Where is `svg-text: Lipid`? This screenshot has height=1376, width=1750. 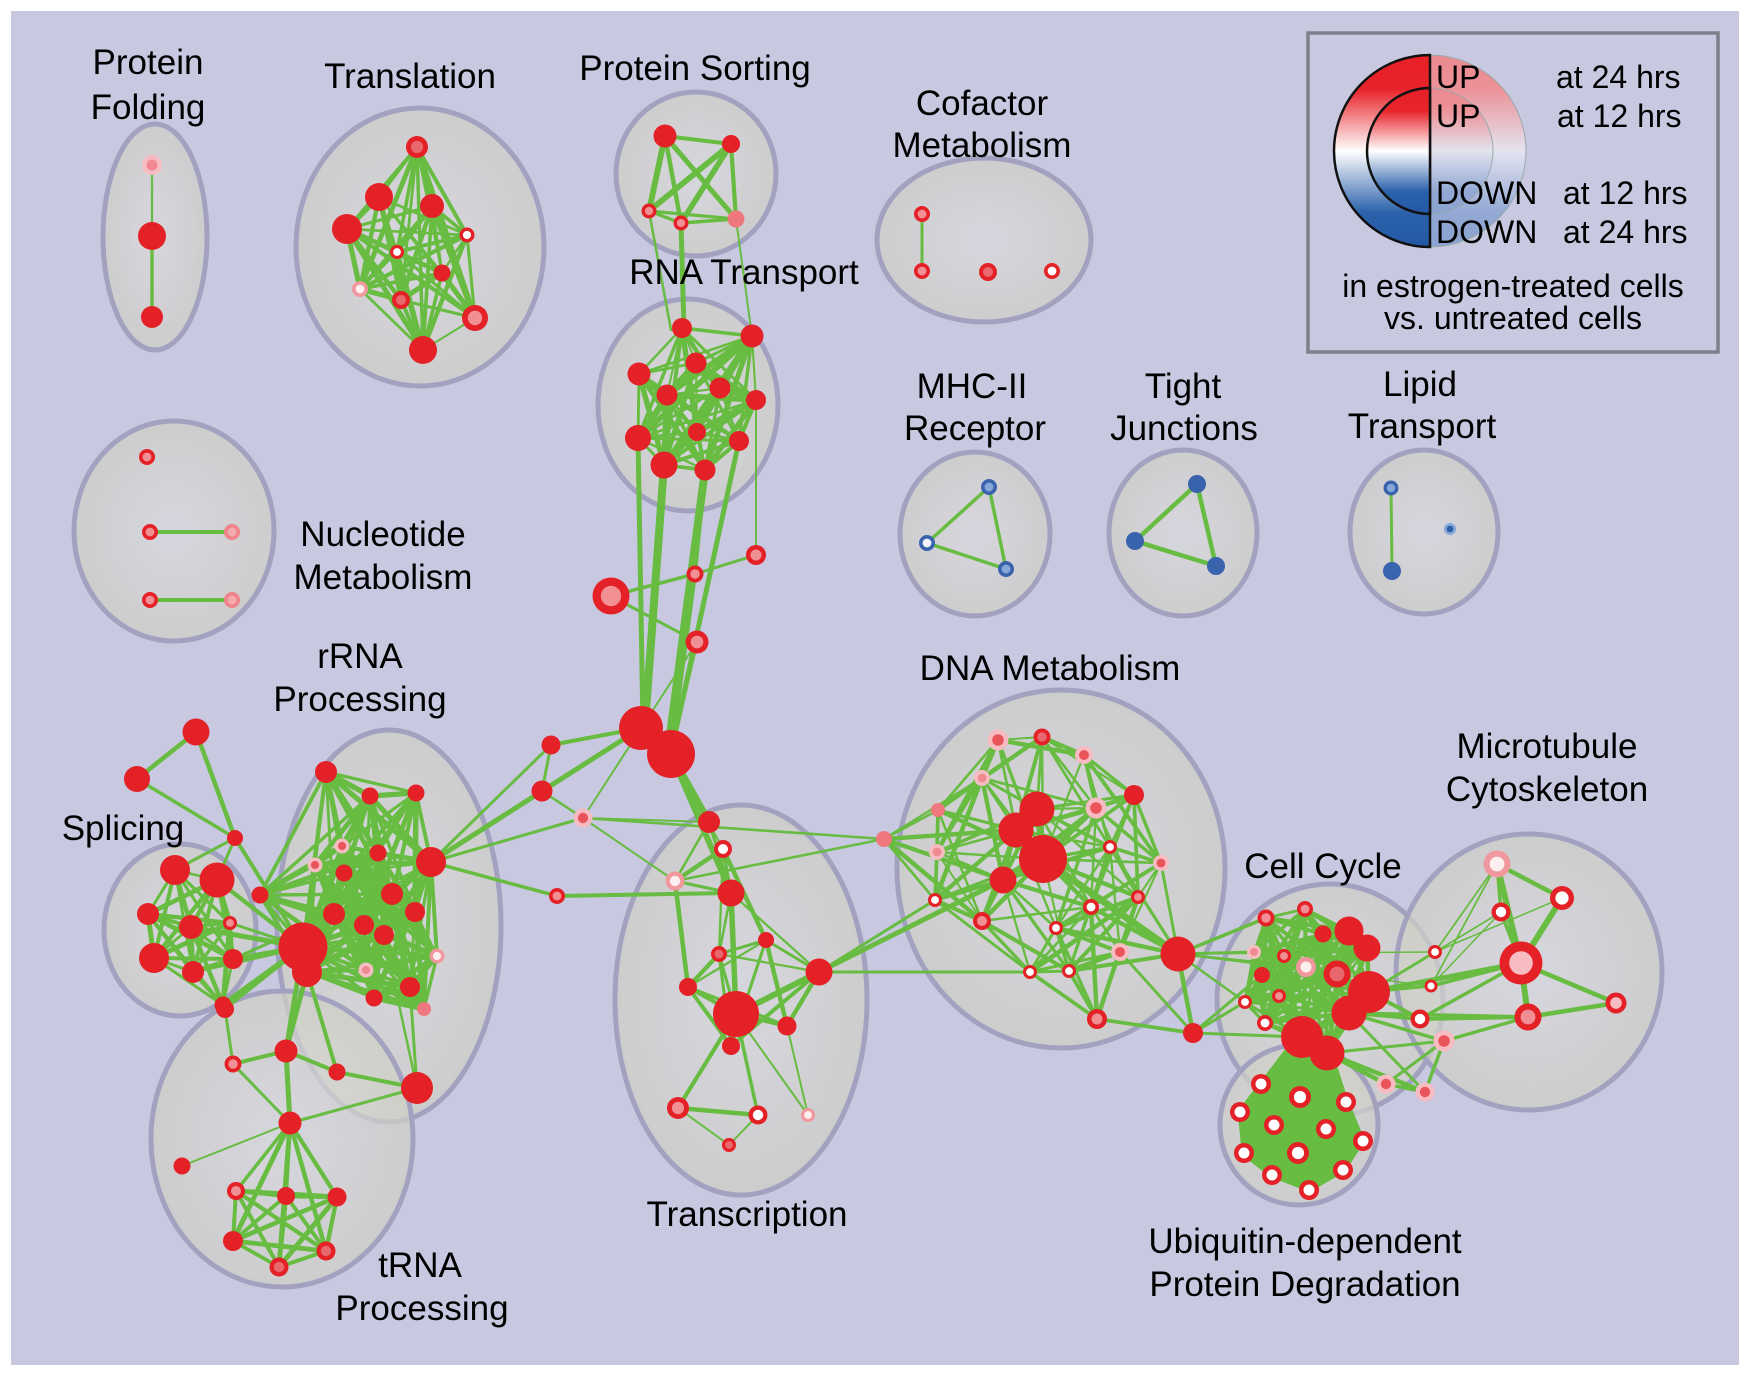 svg-text: Lipid is located at coordinates (1420, 384).